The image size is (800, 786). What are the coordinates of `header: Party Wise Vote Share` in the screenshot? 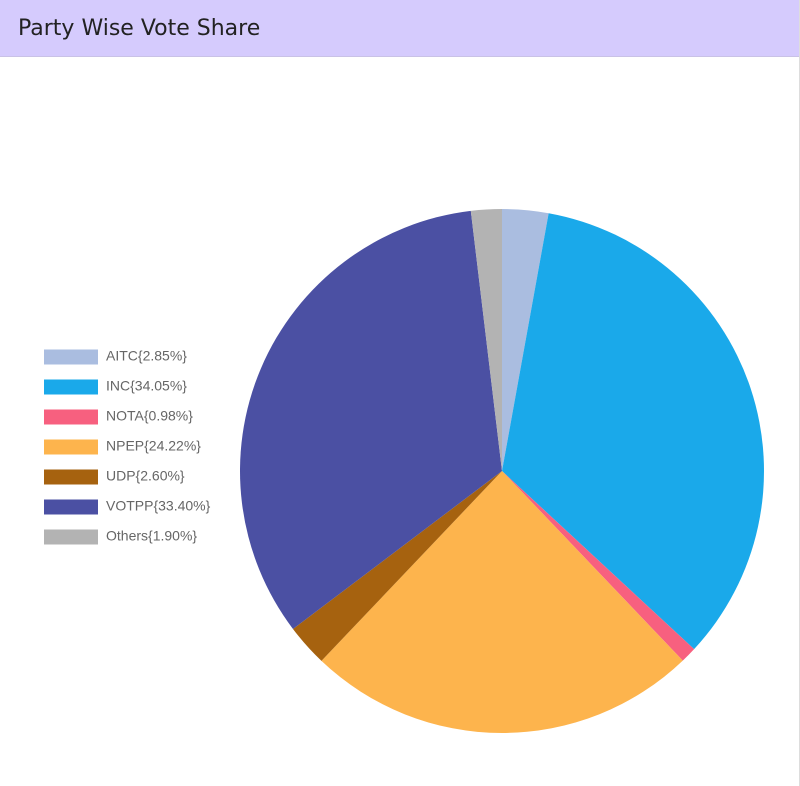 It's located at (399, 28).